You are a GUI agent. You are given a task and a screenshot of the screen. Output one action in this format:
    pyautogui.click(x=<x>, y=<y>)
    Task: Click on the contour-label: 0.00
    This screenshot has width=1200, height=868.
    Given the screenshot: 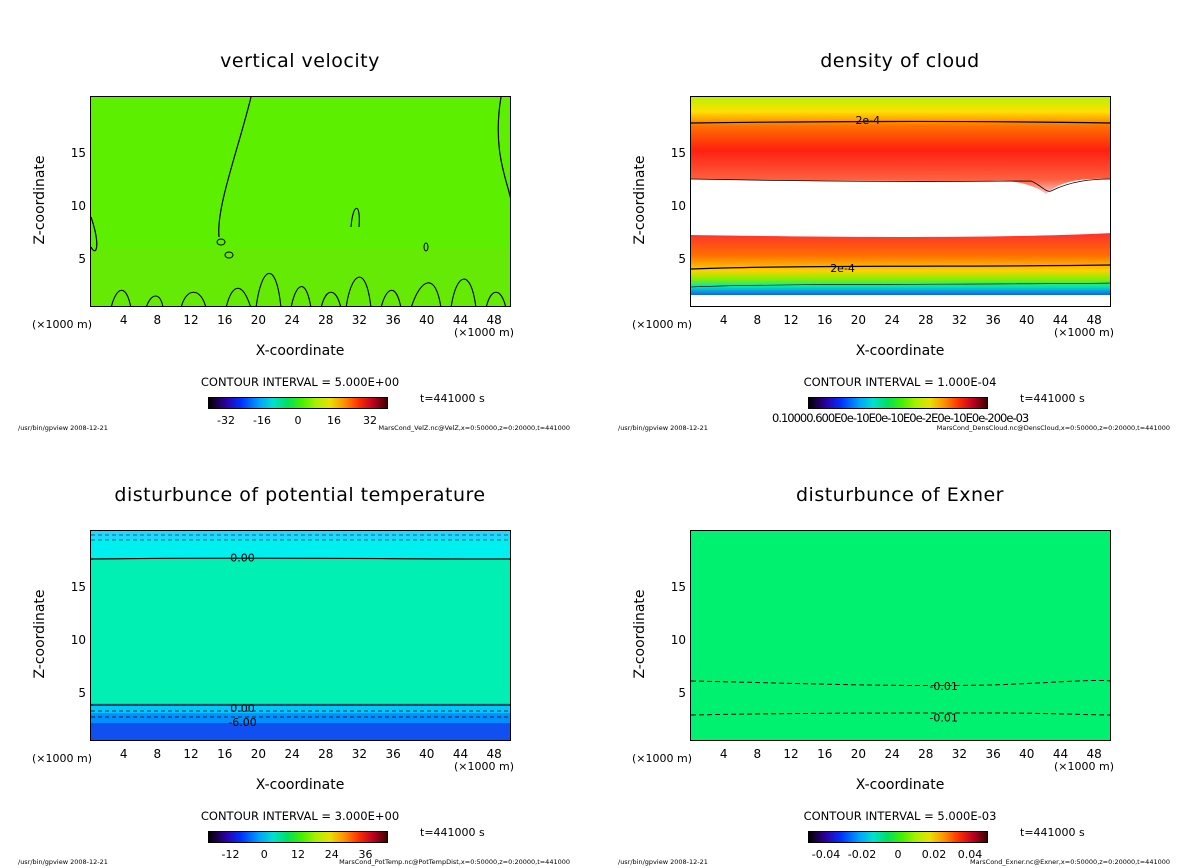 What is the action you would take?
    pyautogui.click(x=242, y=708)
    